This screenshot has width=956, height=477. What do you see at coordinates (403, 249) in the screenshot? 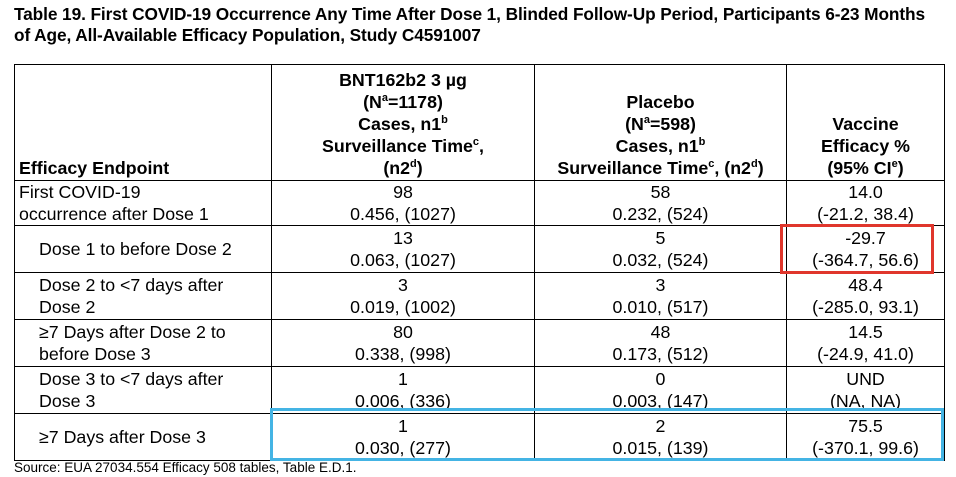
I see `bnt-cell: 13 0.063, (1027)` at bounding box center [403, 249].